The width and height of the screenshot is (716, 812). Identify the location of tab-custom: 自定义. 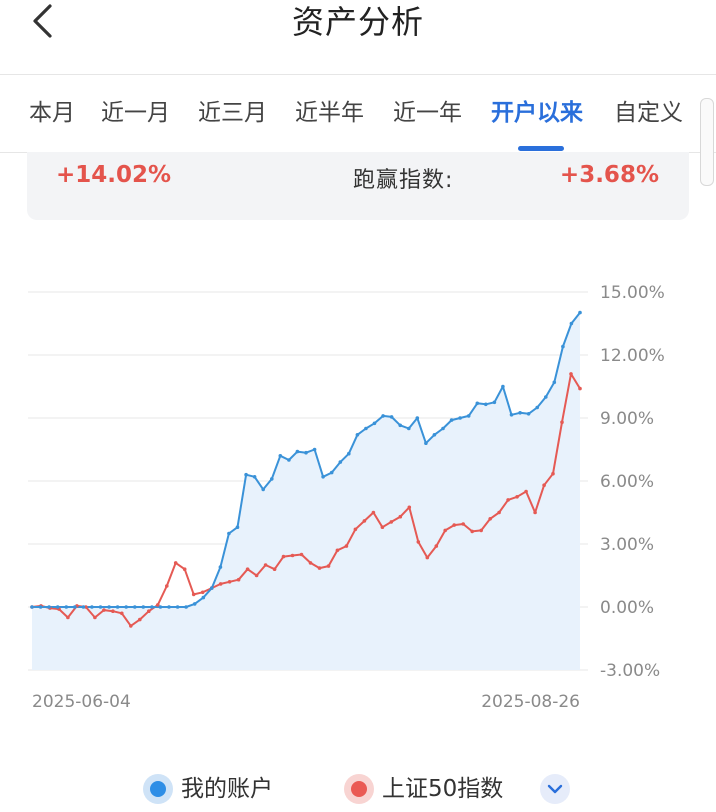
(648, 113).